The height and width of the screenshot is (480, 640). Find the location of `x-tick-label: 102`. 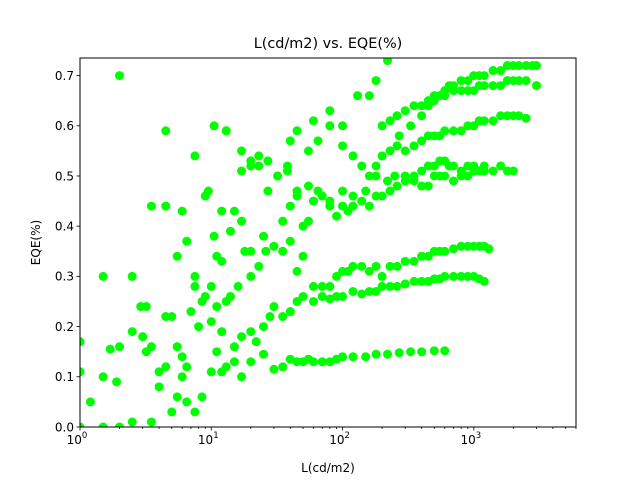

x-tick-label: 102 is located at coordinates (339, 439).